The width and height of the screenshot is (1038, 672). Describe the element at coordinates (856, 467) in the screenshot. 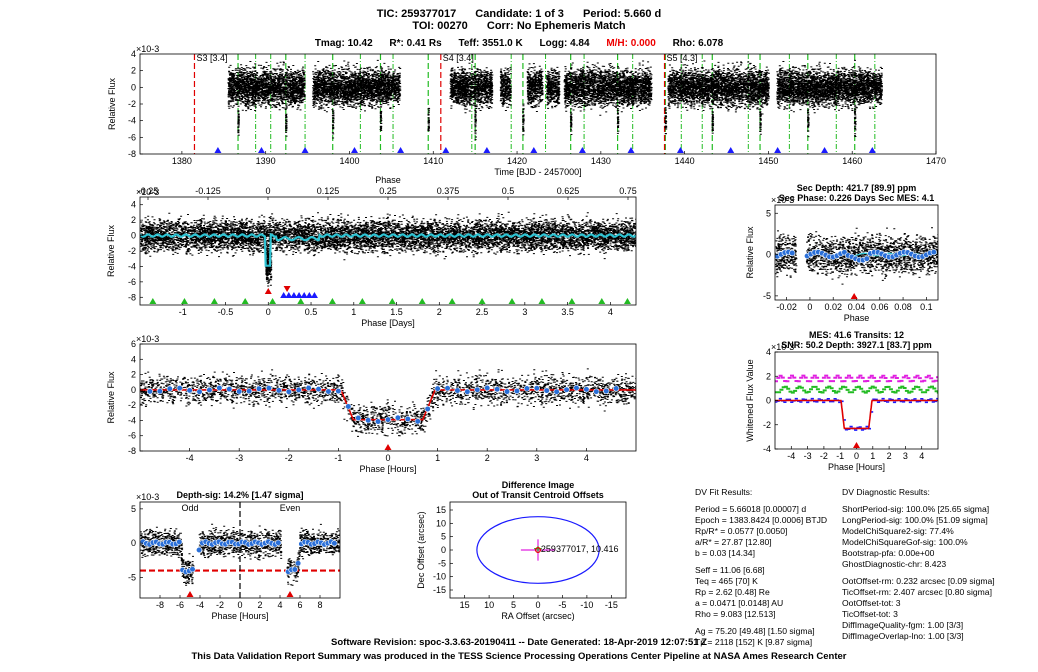

I see `x-axis-label: Phase [Hours]` at that location.